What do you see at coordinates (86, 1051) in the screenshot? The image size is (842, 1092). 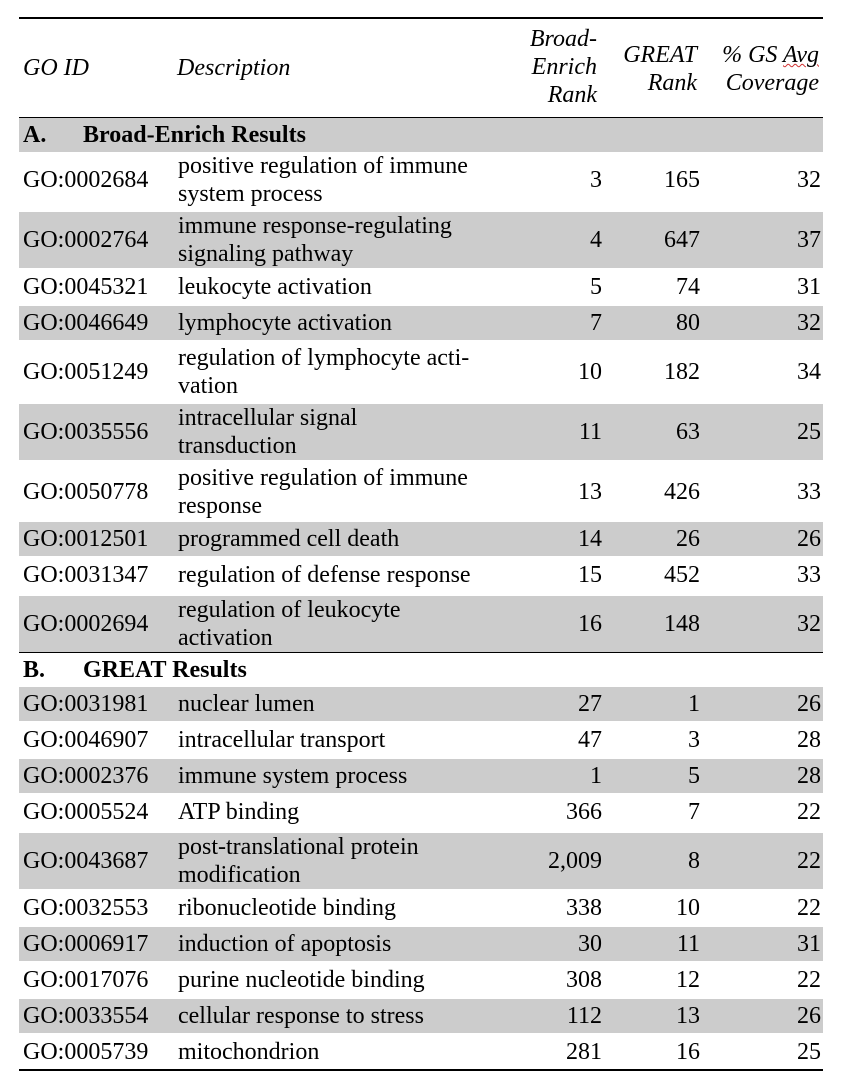 I see `go-id-cell: GO:0005739` at bounding box center [86, 1051].